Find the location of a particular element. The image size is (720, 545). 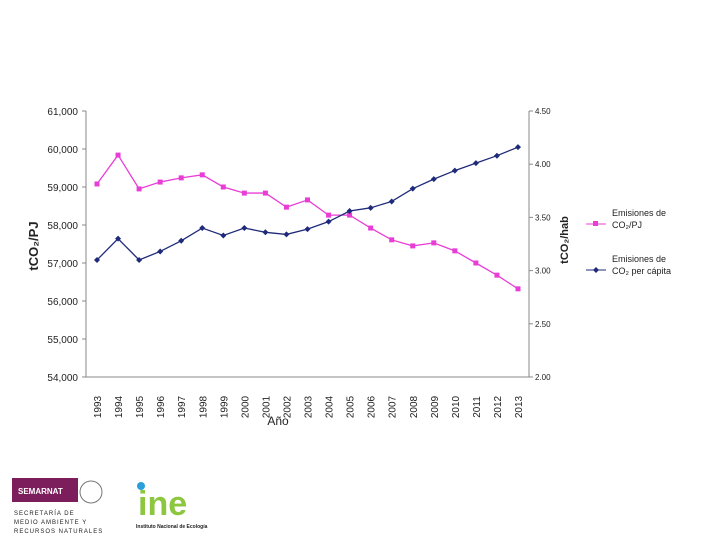

x-tick-label: 1993 is located at coordinates (98, 406).